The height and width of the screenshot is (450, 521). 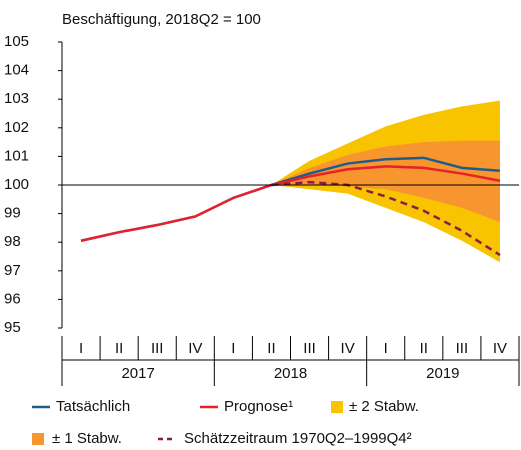 What do you see at coordinates (258, 406) in the screenshot?
I see `legend-label: Prognose¹` at bounding box center [258, 406].